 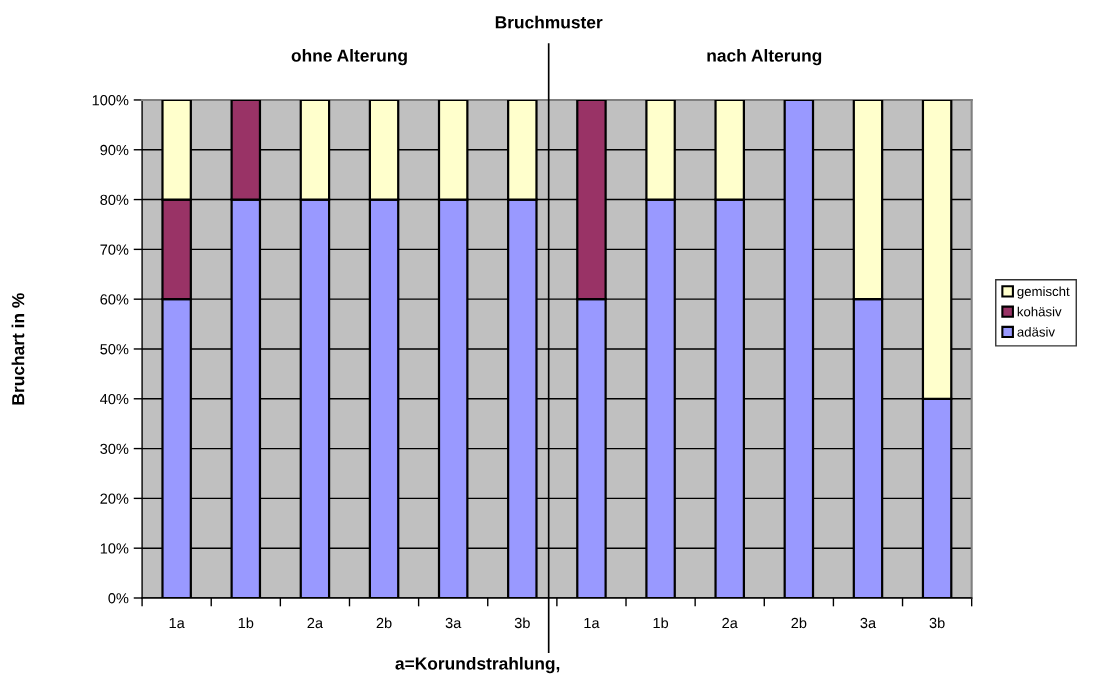 What do you see at coordinates (1043, 292) in the screenshot?
I see `legend-label: gemischt` at bounding box center [1043, 292].